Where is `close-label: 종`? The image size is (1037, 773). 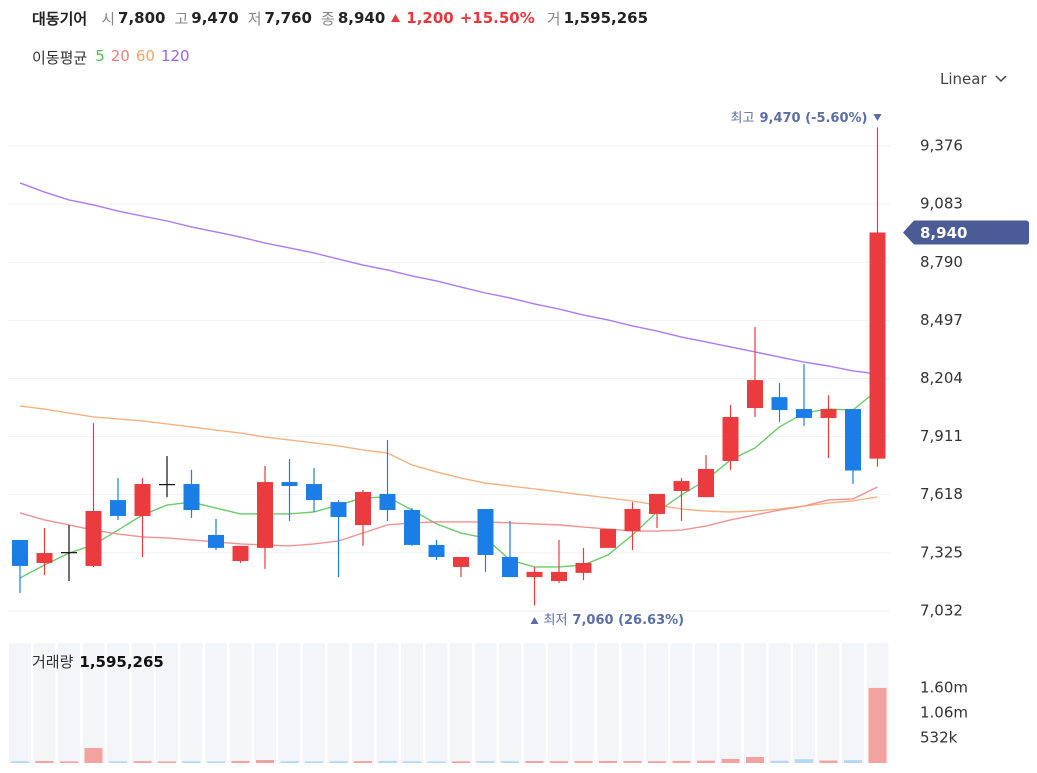 close-label: 종 is located at coordinates (328, 18).